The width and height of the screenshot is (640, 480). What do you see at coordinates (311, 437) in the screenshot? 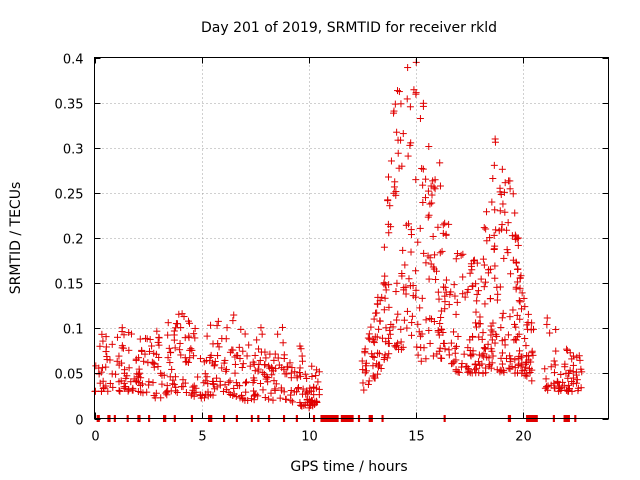
I see `x-tick-labels: 0 5 10 15 20` at bounding box center [311, 437].